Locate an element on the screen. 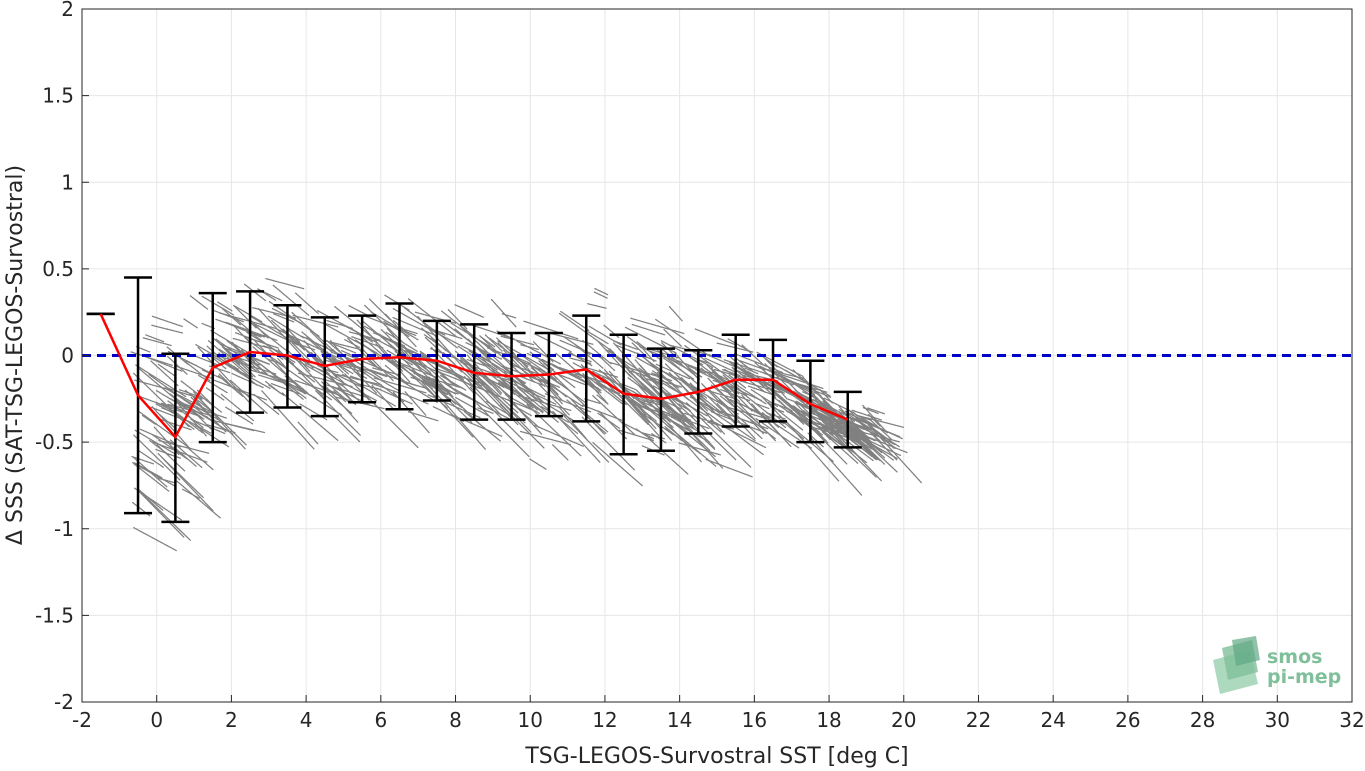 The height and width of the screenshot is (771, 1365). y-tick-label: 0 is located at coordinates (67, 356).